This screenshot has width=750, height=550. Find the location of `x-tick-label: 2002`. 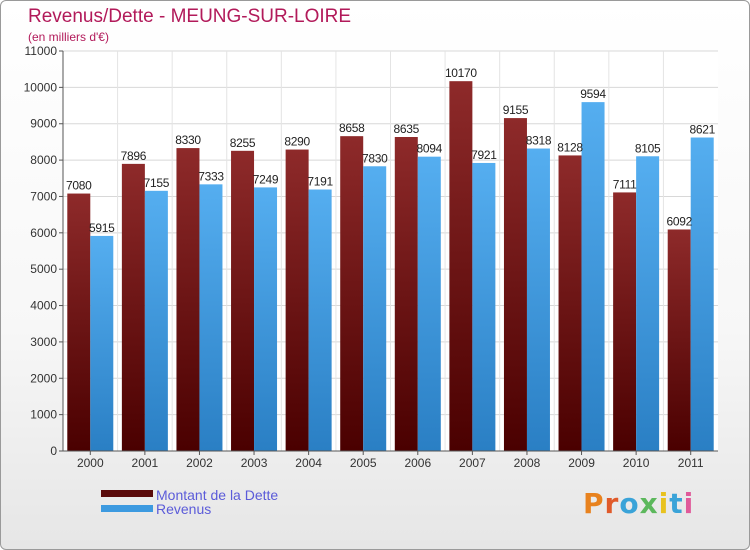

x-tick-label: 2002 is located at coordinates (199, 463).